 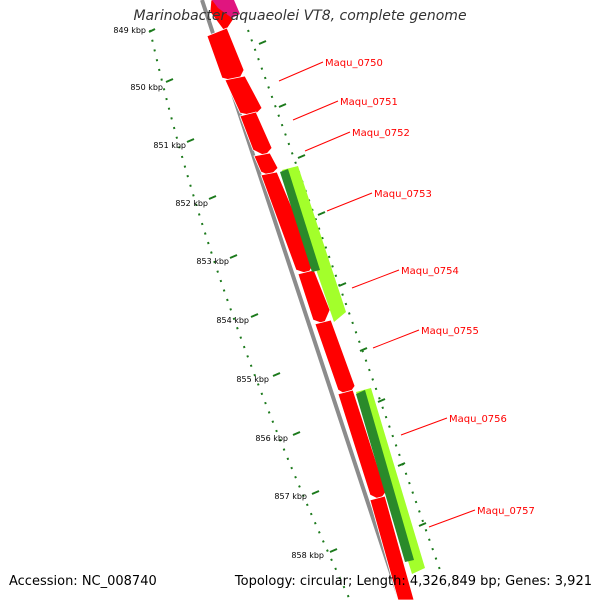 I want to click on ruler-label: 851 kbp, so click(x=169, y=145).